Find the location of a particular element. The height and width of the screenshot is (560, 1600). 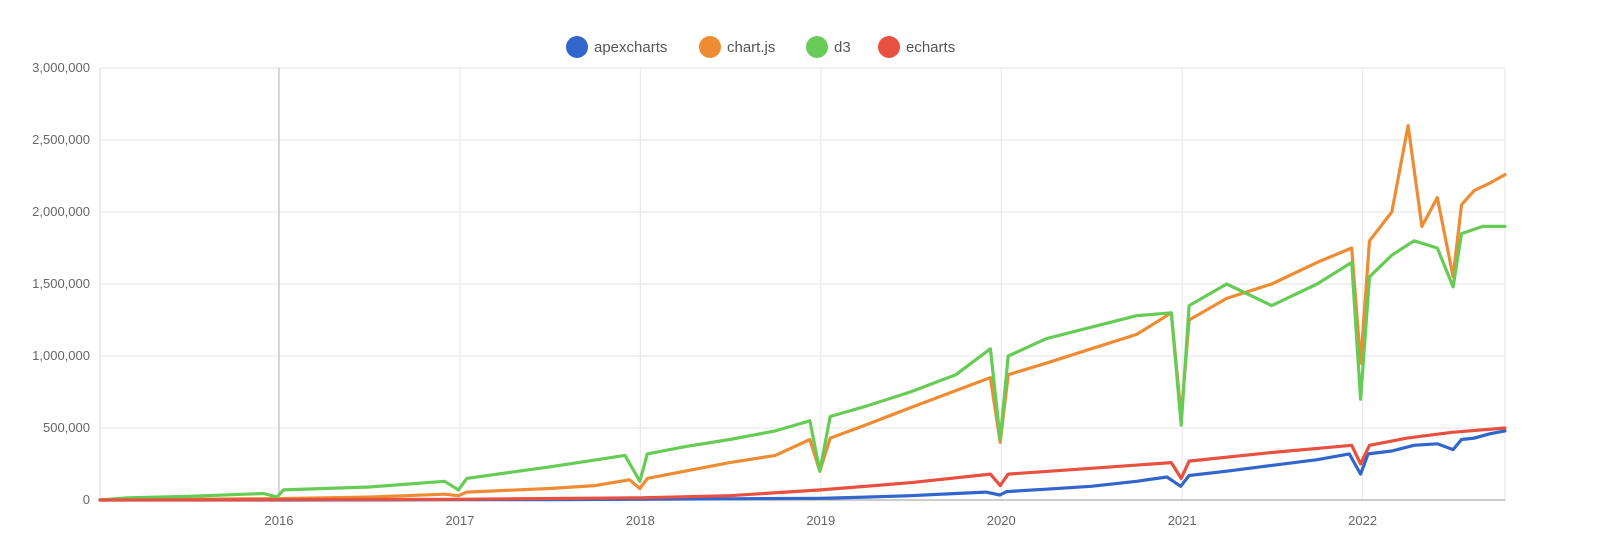

y-tick-label: 1,000,000 is located at coordinates (61, 355).